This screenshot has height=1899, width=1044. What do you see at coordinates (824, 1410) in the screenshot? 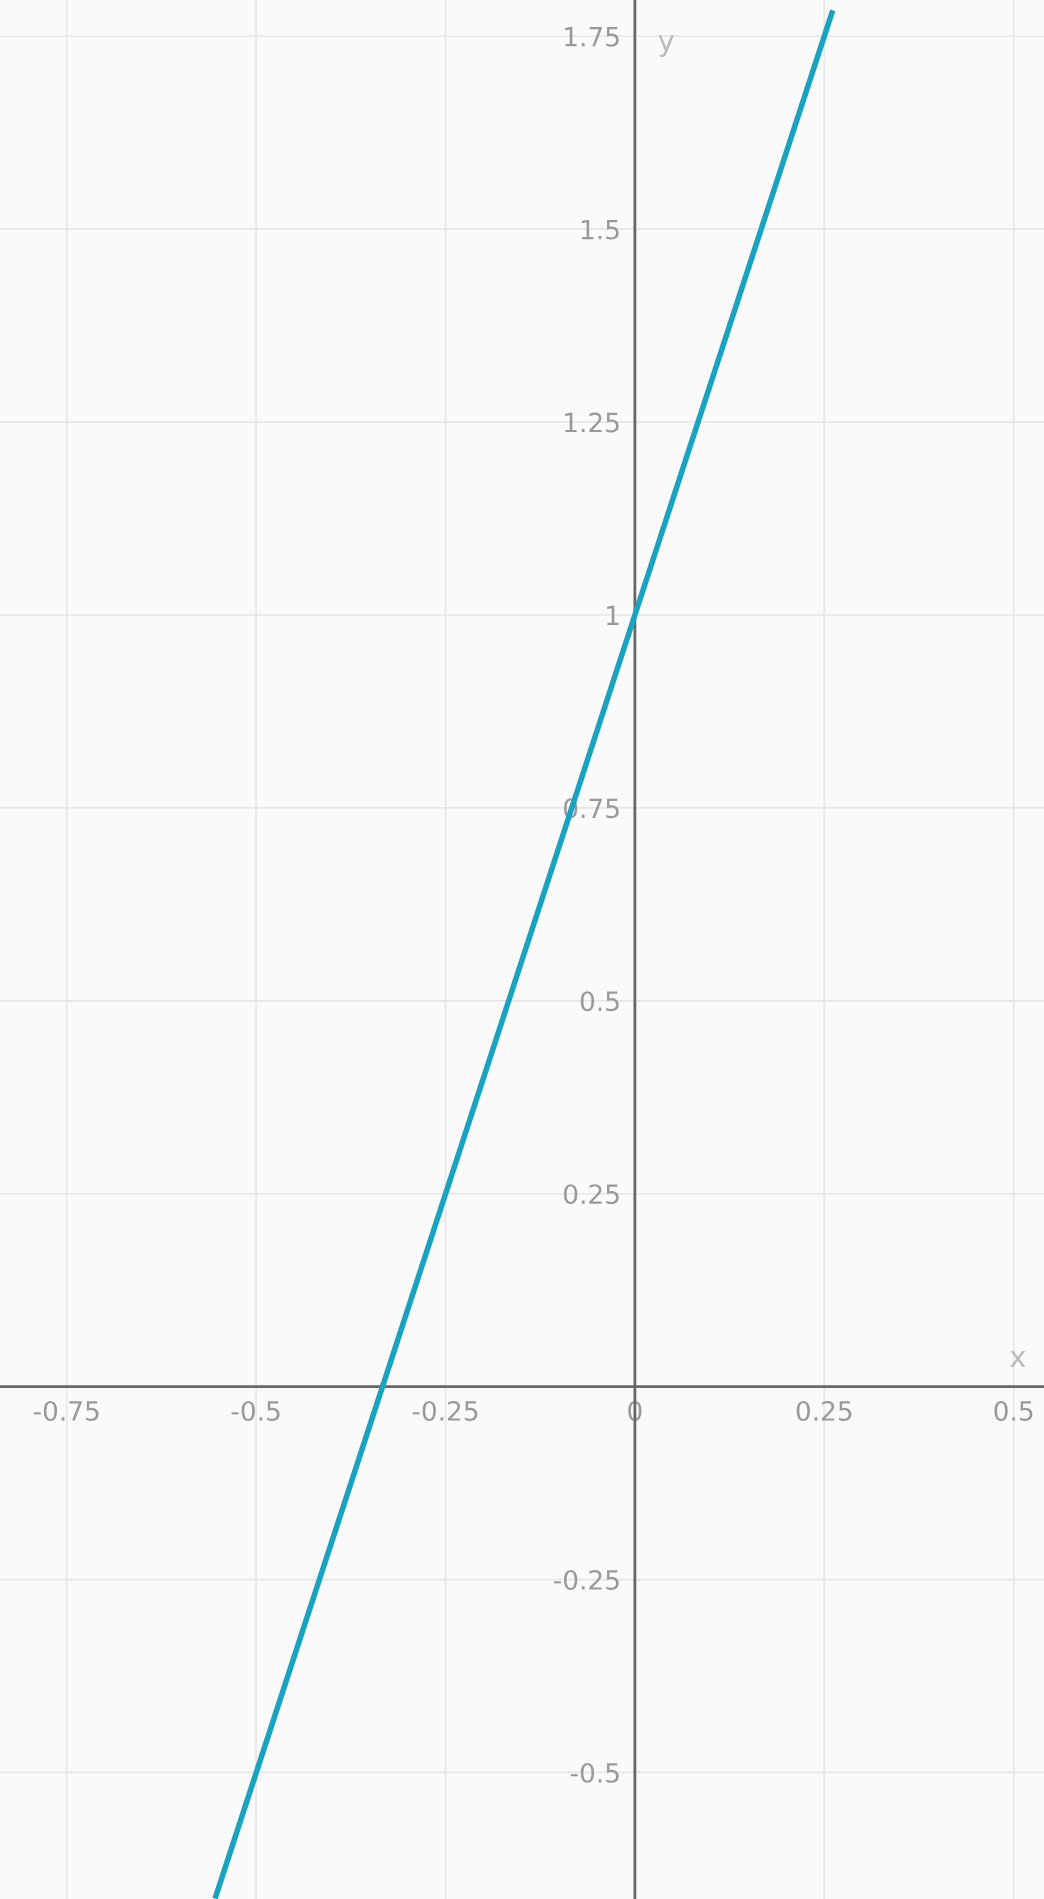
I see `x-tick-label: 0.25` at bounding box center [824, 1410].